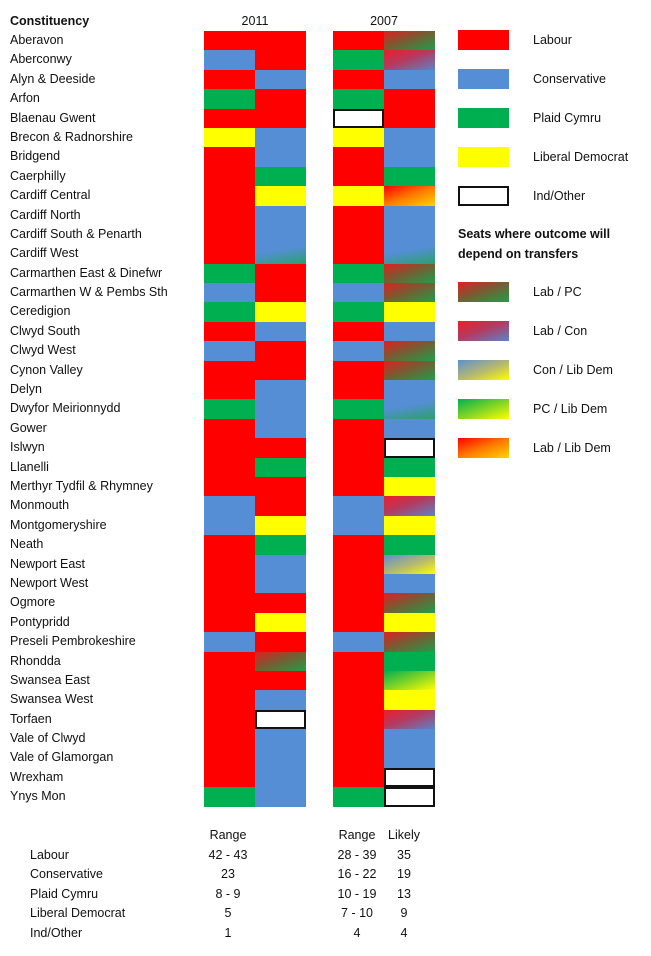  I want to click on legend-label: Lab / Lib Dem, so click(572, 448).